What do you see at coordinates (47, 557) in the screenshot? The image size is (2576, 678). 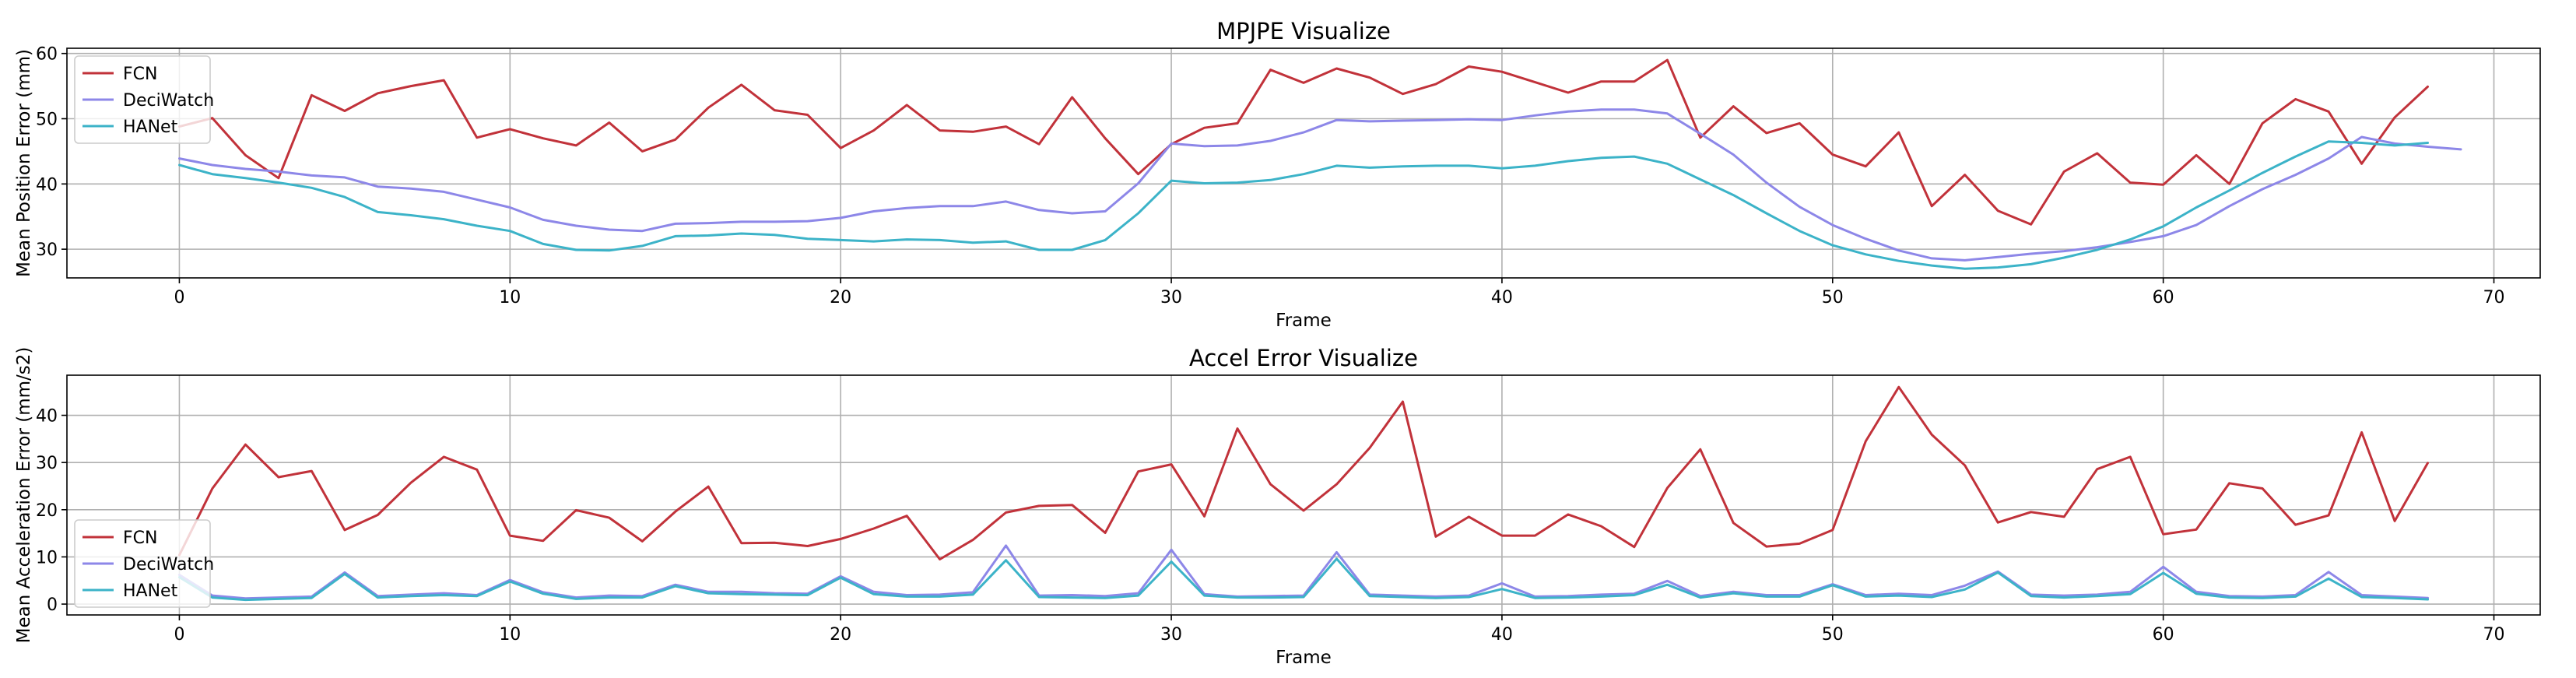 I see `y-tick-label: 10` at bounding box center [47, 557].